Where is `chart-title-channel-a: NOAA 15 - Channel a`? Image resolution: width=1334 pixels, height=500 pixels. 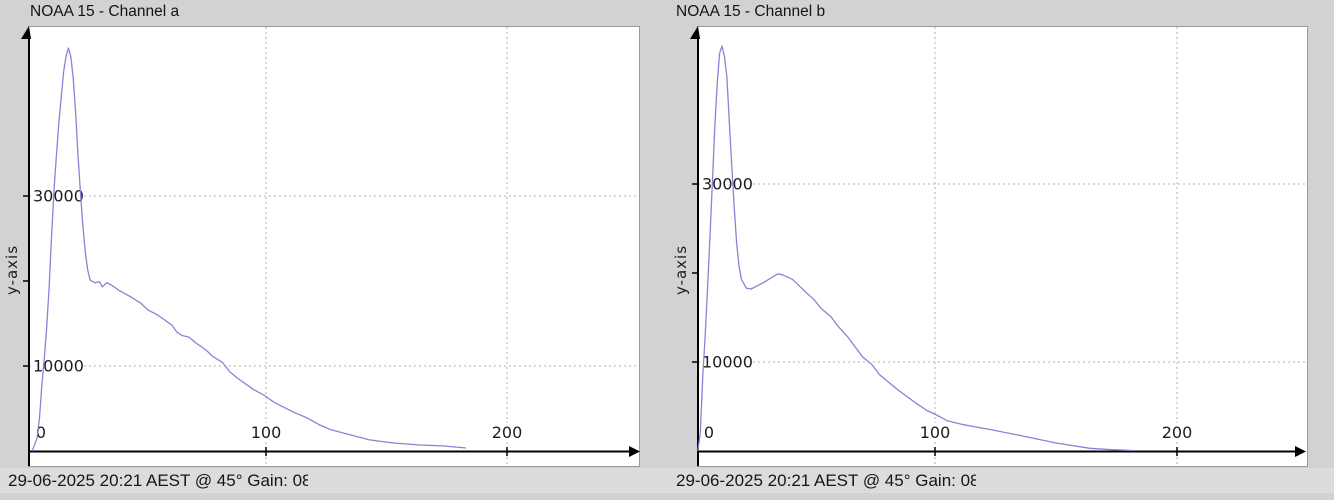
chart-title-channel-a: NOAA 15 - Channel a is located at coordinates (105, 11).